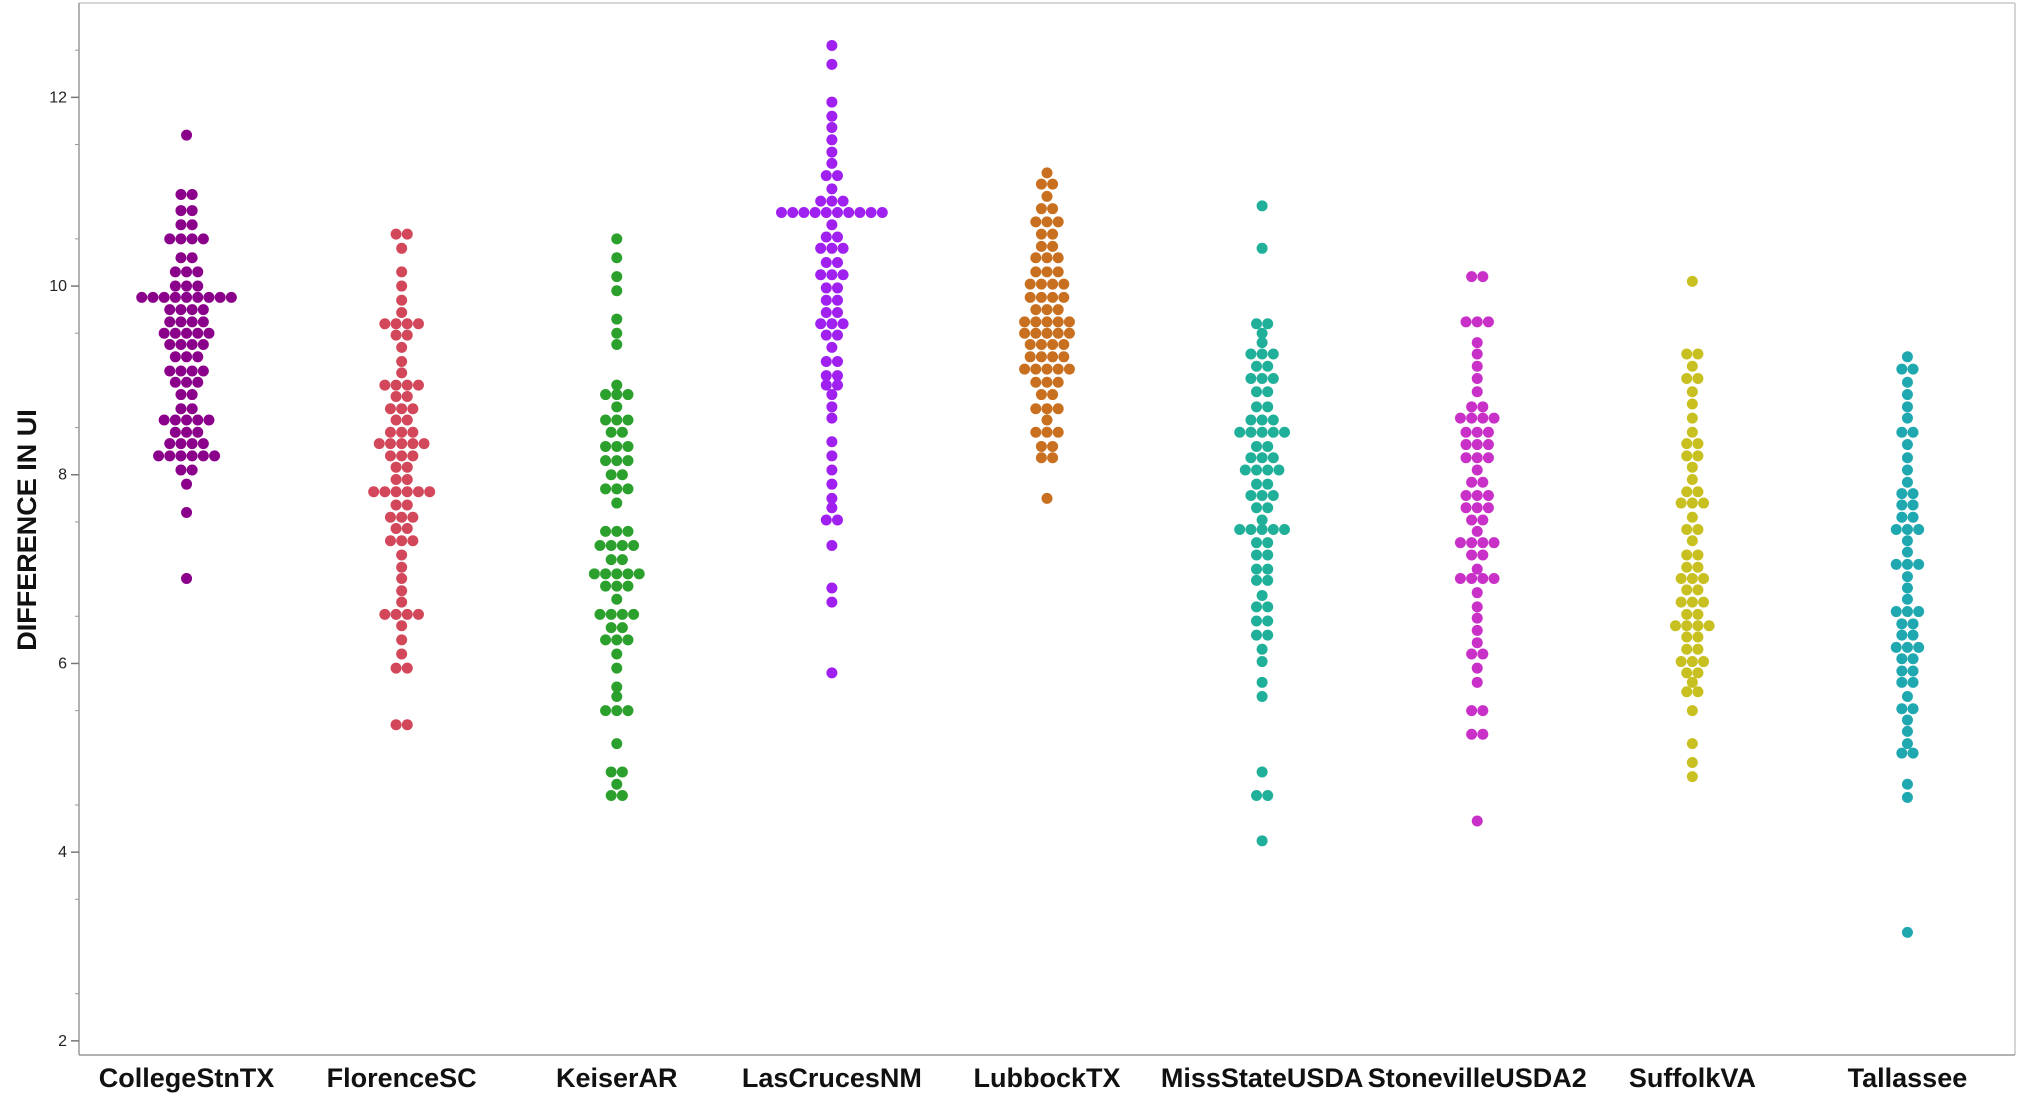 This screenshot has height=1093, width=2020. I want to click on x-category-label: StonevilleUSDA2, so click(1477, 1078).